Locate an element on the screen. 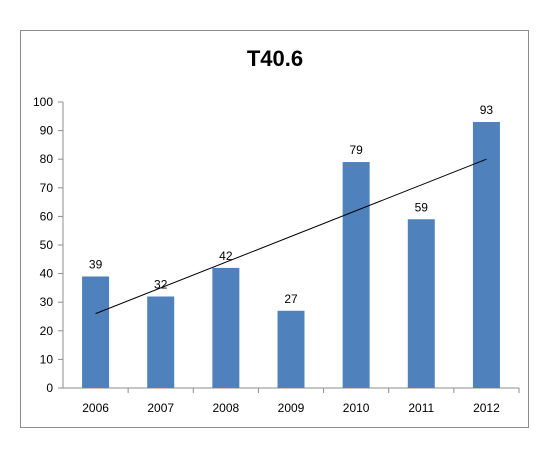  x-tick-label: 2010 is located at coordinates (356, 408).